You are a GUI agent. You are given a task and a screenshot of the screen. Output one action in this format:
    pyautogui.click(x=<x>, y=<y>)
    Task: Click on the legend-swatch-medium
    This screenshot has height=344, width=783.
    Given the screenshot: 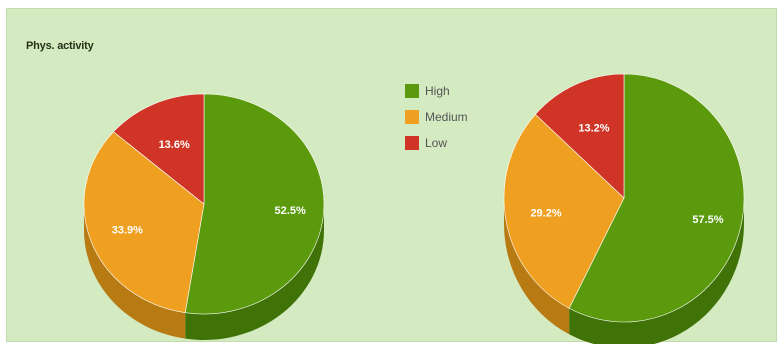 What is the action you would take?
    pyautogui.click(x=412, y=117)
    